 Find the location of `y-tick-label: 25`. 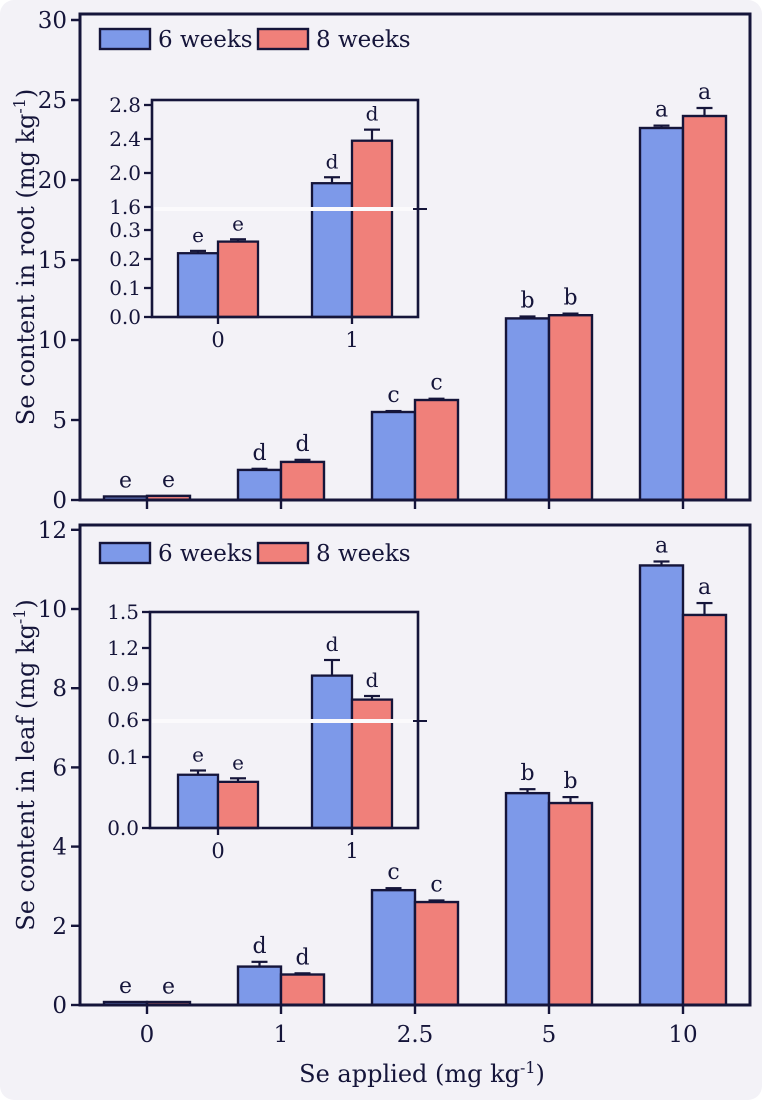

y-tick-label: 25 is located at coordinates (52, 101).